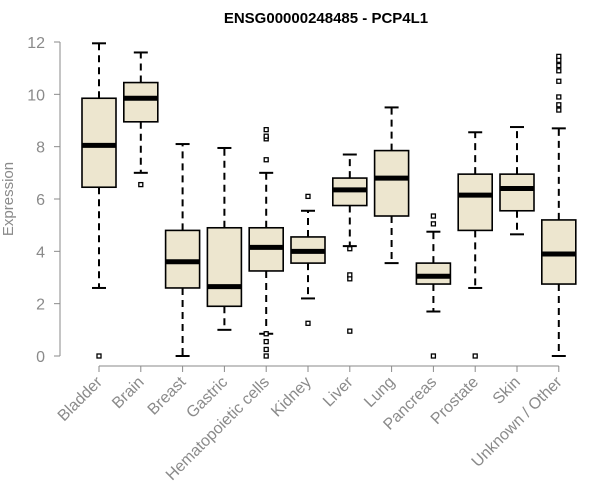  What do you see at coordinates (40, 357) in the screenshot?
I see `y-tick-label: 0` at bounding box center [40, 357].